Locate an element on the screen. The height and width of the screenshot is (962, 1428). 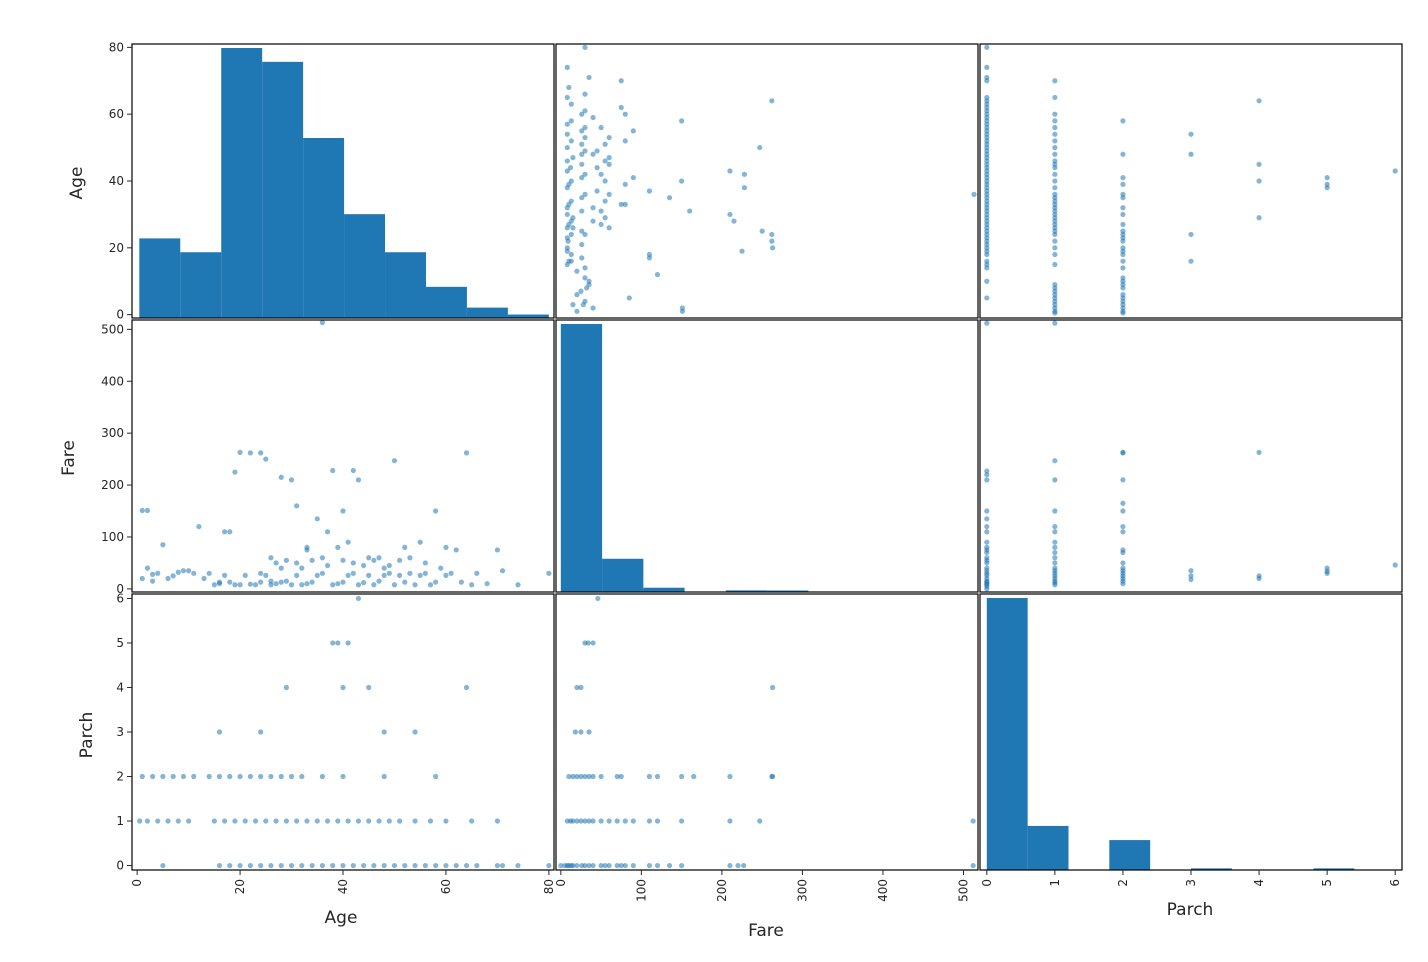
y-axis-title-parch: Parch is located at coordinates (87, 735).